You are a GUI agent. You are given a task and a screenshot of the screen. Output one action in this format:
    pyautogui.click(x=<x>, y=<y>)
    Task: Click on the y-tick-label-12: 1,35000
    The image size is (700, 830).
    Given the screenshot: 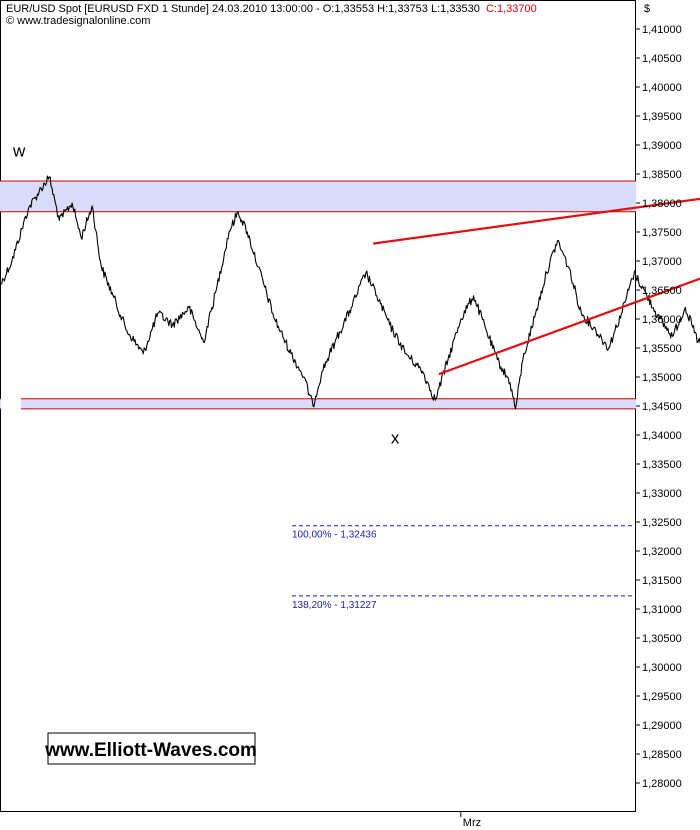 What is the action you would take?
    pyautogui.click(x=662, y=378)
    